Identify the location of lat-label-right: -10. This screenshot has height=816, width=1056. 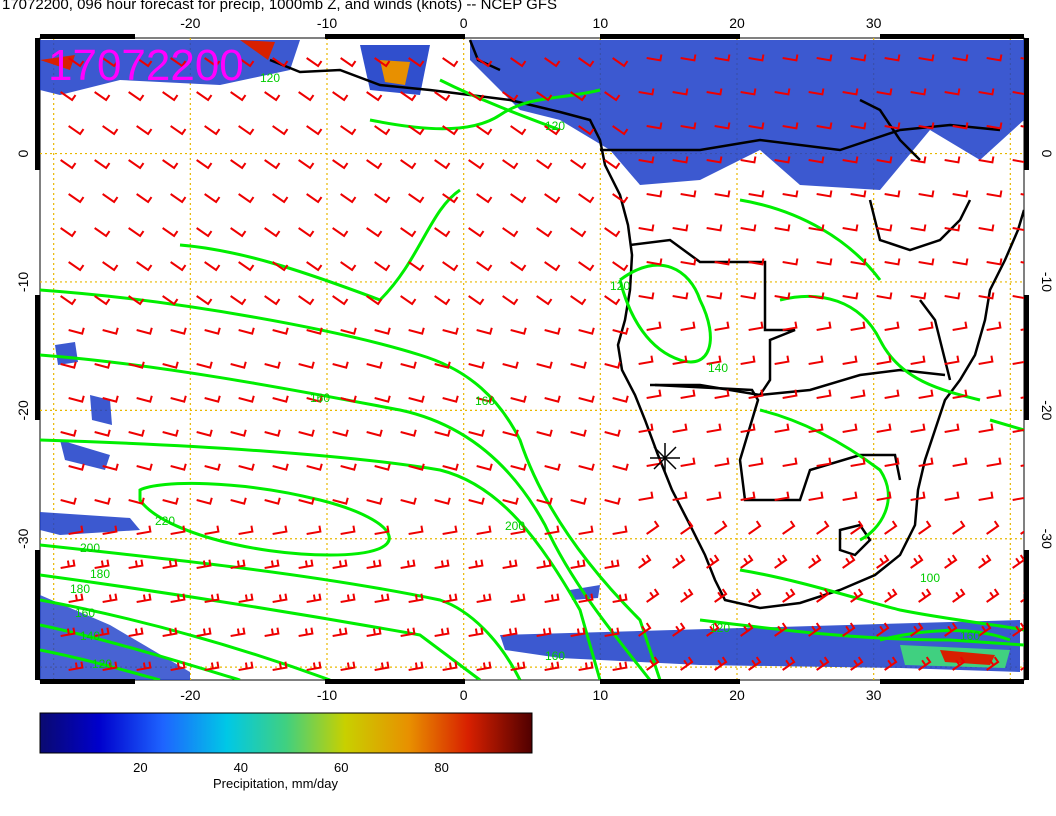
(1047, 282).